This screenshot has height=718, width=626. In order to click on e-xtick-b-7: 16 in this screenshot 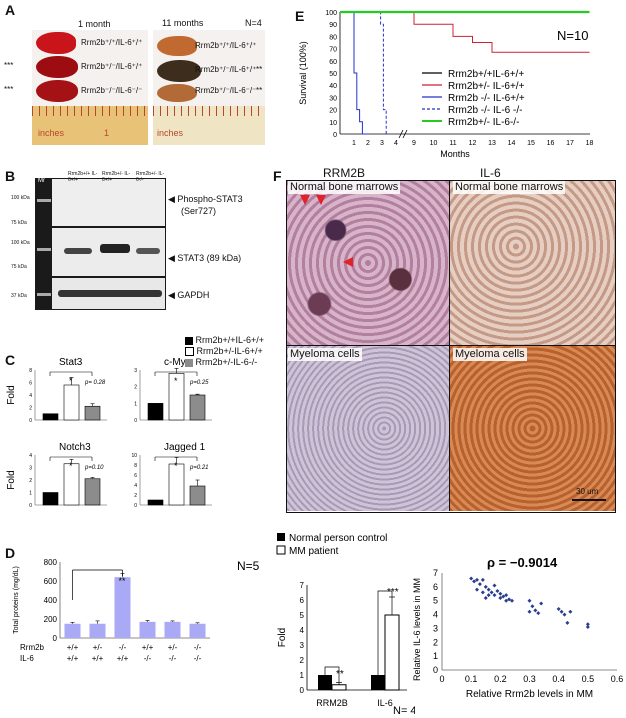, I will do `click(551, 143)`.